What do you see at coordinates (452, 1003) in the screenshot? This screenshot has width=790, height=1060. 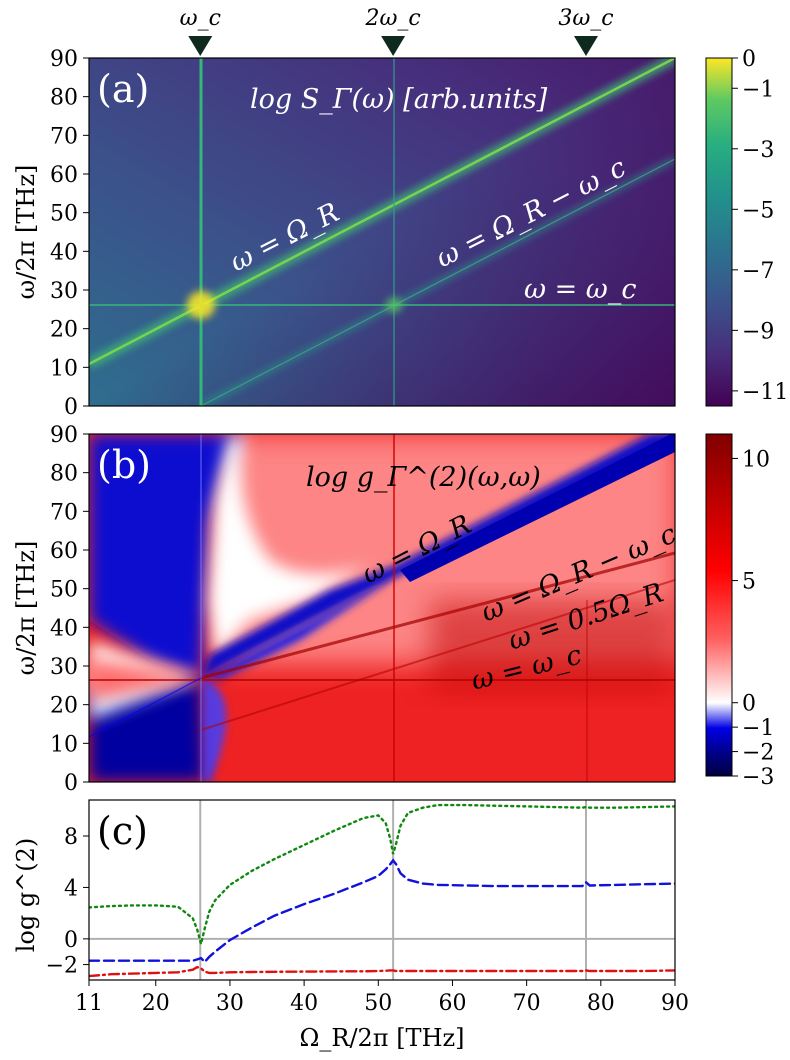 I see `x-tick-label: 60` at bounding box center [452, 1003].